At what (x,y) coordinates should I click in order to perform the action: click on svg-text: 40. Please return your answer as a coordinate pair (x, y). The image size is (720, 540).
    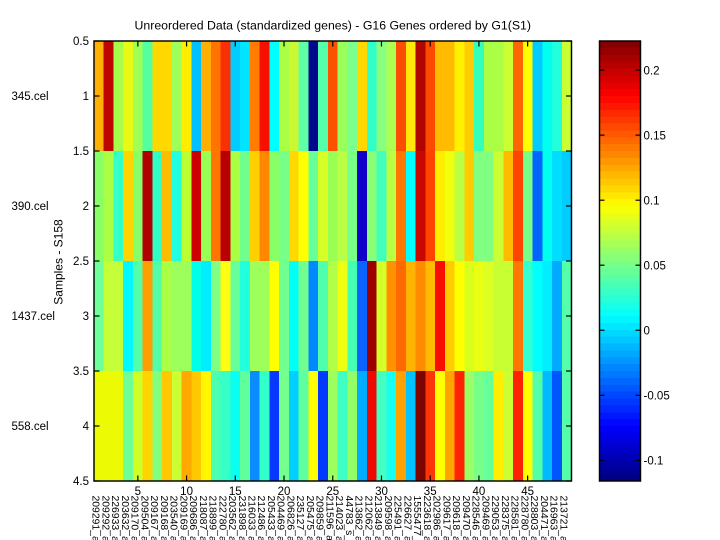
    Looking at the image, I should click on (479, 492).